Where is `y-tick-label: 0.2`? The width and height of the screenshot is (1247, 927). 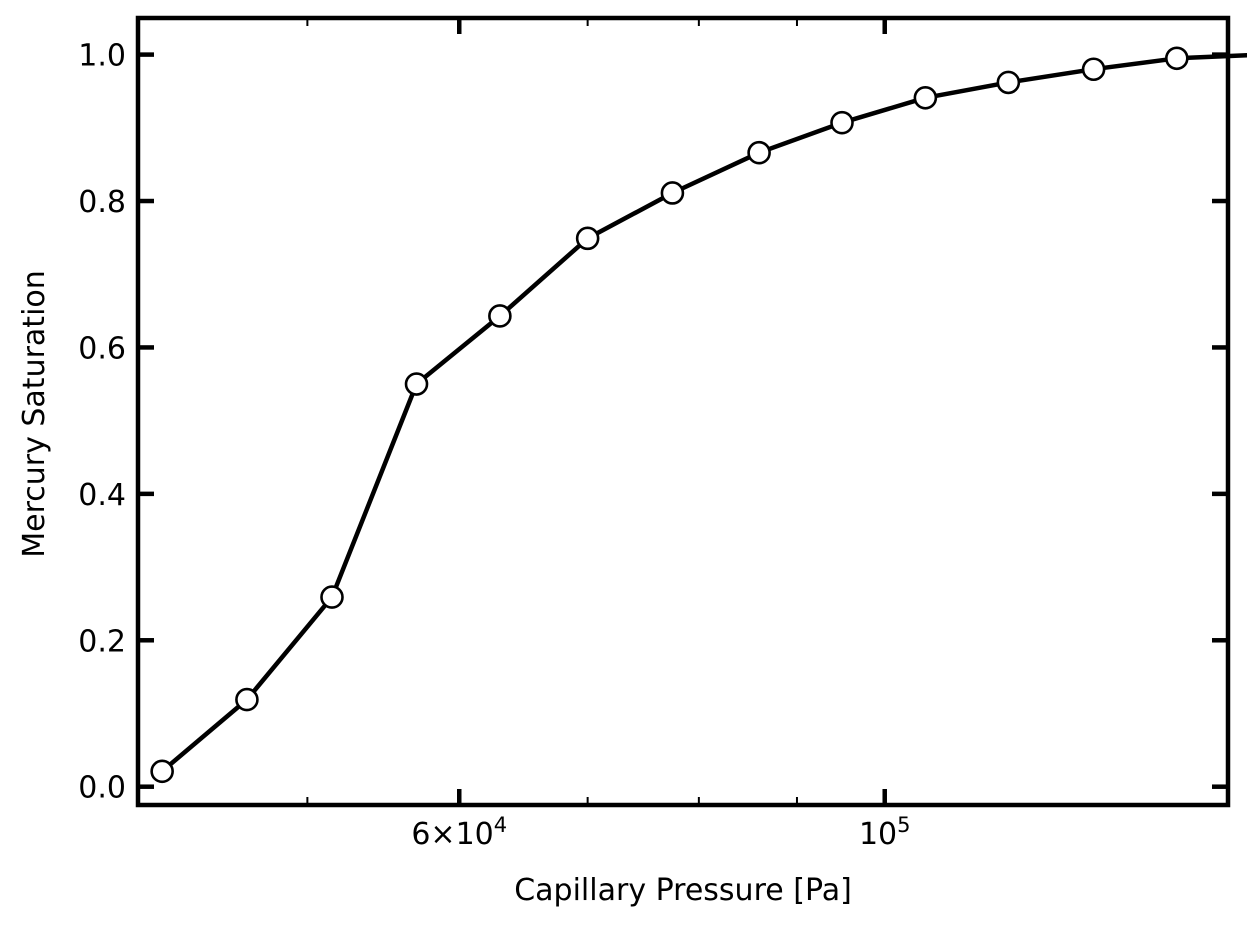
y-tick-label: 0.2 is located at coordinates (102, 641).